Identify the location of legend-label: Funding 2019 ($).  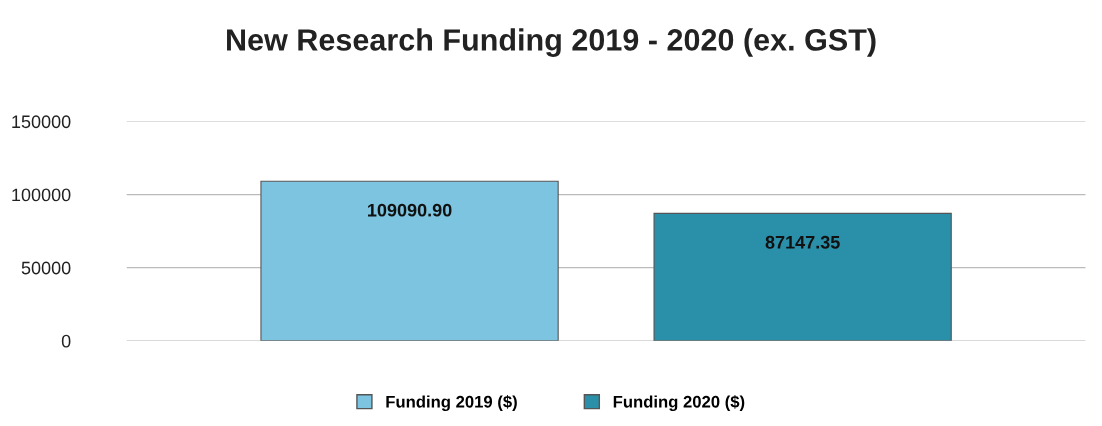
(451, 403).